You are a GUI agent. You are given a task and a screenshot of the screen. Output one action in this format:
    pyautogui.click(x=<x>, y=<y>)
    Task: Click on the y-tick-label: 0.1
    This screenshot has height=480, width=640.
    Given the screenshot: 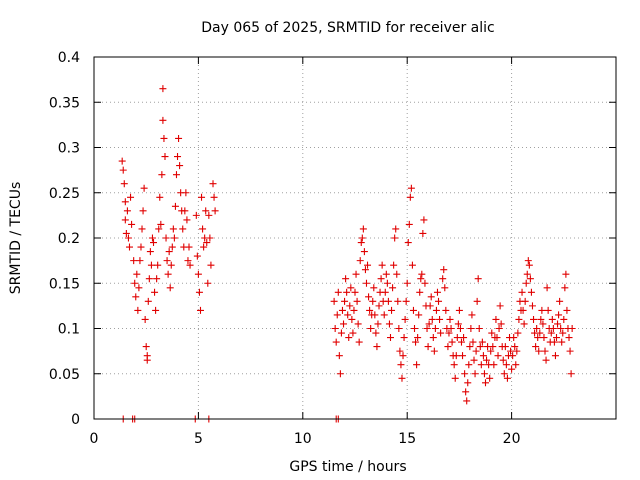 What is the action you would take?
    pyautogui.click(x=69, y=330)
    